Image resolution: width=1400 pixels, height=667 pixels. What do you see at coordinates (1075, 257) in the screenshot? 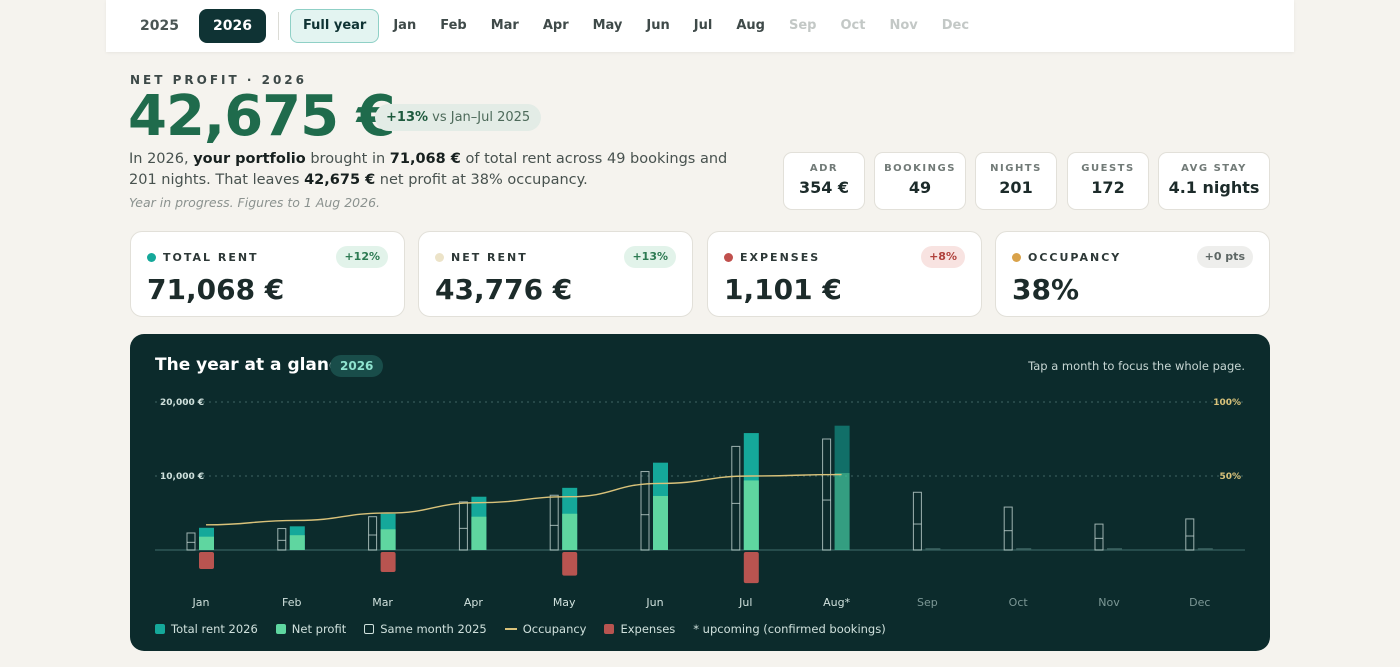
I see `kpi-label: OCCUPANCY` at bounding box center [1075, 257].